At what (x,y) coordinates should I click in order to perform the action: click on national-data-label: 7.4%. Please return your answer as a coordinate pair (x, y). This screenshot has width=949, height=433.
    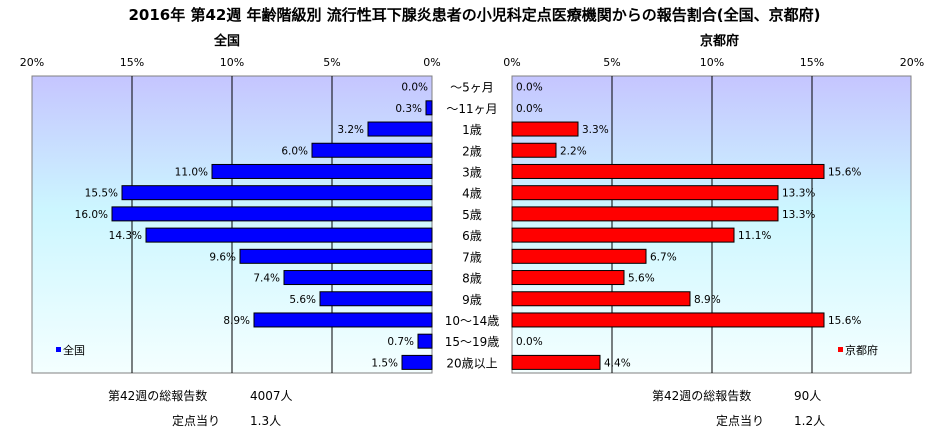
    Looking at the image, I should click on (266, 279).